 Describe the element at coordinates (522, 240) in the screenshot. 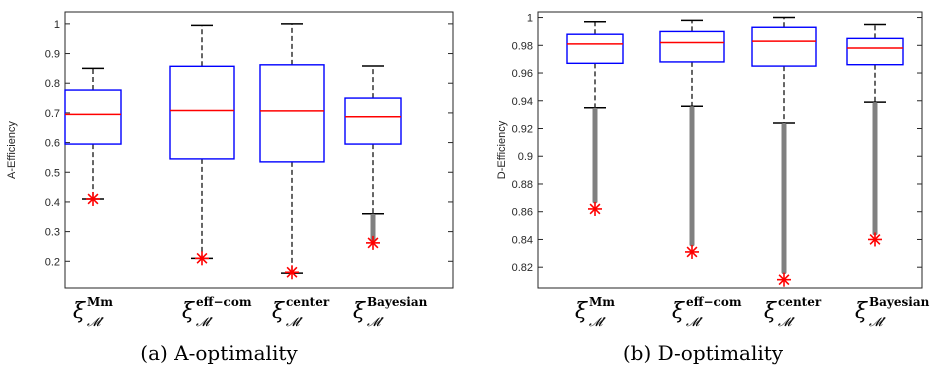

I see `y-tick-label: 0.84` at that location.